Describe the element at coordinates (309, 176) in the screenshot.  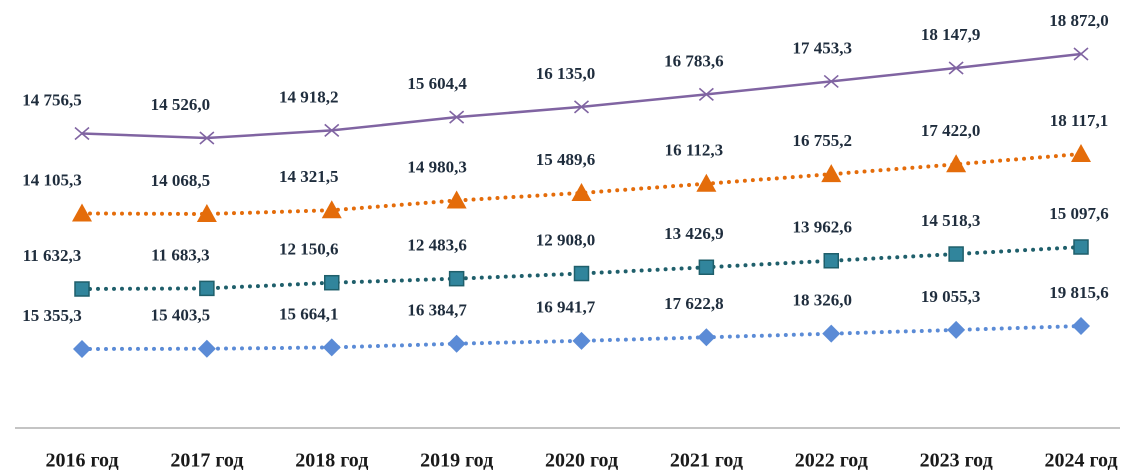
I see `data-label: 14 321,5` at that location.